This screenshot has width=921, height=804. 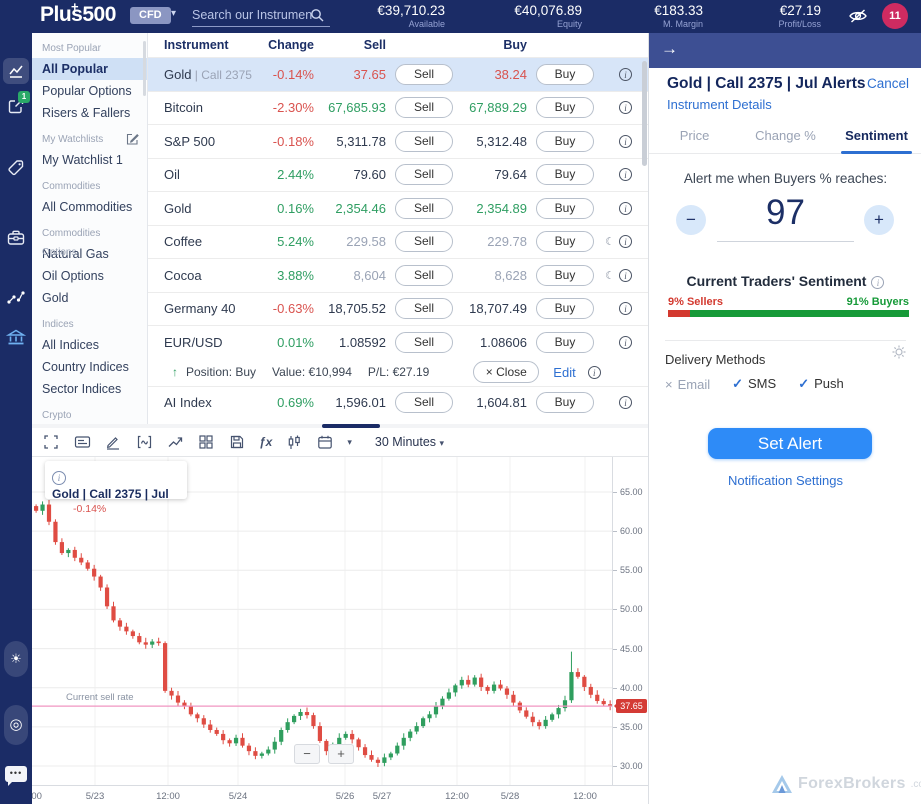 What do you see at coordinates (70, 345) in the screenshot?
I see `sidebar-item-all-indices: All Indices` at bounding box center [70, 345].